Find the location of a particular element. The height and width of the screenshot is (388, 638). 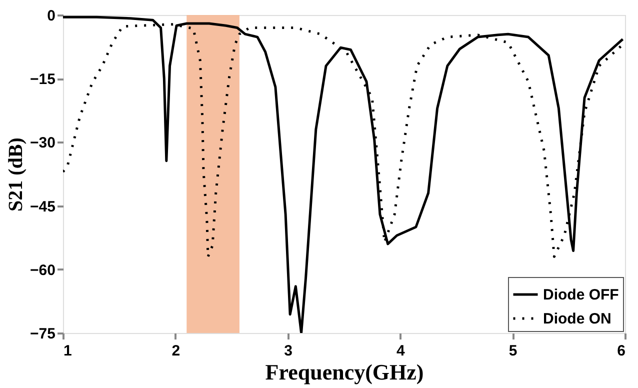

x-axis-title: Frequency(GHz) is located at coordinates (344, 372).